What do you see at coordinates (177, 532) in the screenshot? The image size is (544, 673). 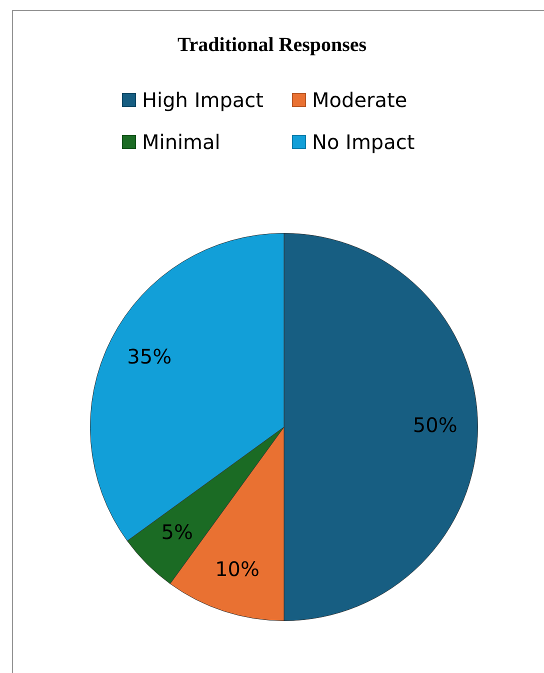 I see `data-label: 5%` at bounding box center [177, 532].